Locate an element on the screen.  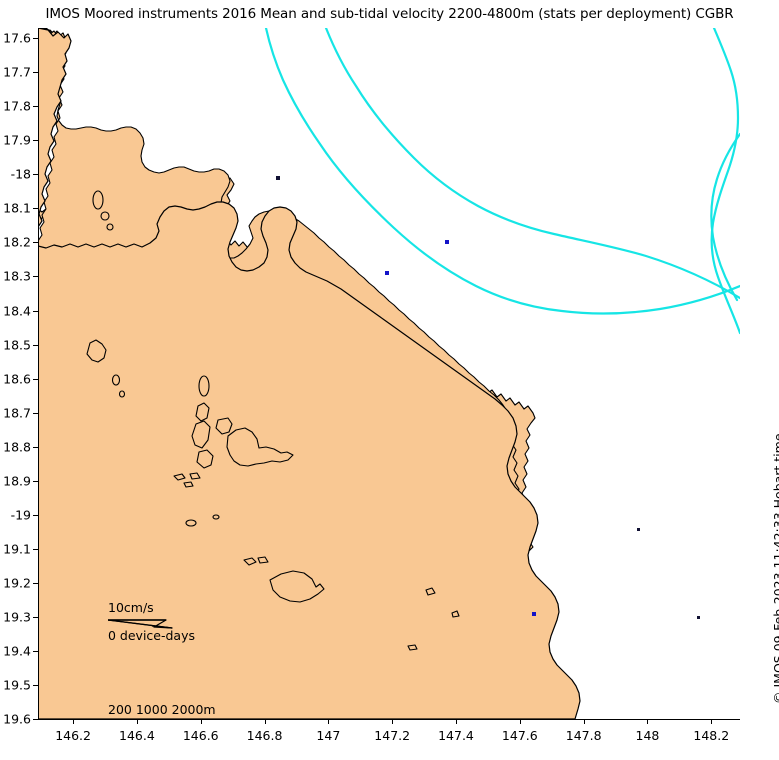
y-tick-label: 17.8 is located at coordinates (17, 106).